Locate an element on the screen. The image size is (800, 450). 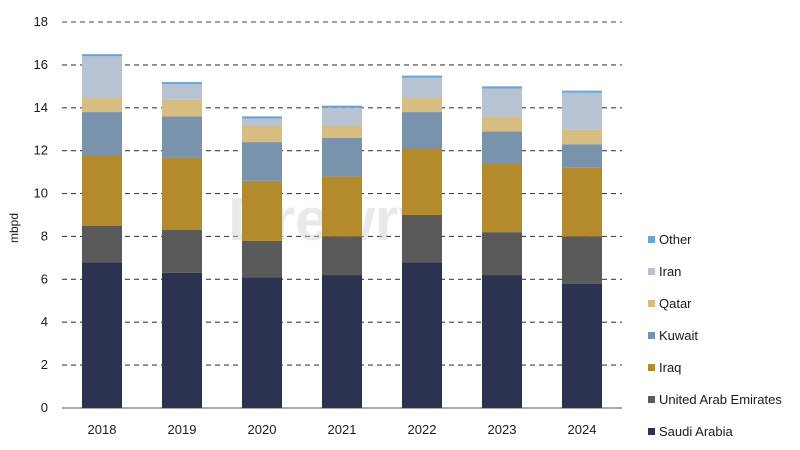
bar-segment-iran-2022 is located at coordinates (422, 87).